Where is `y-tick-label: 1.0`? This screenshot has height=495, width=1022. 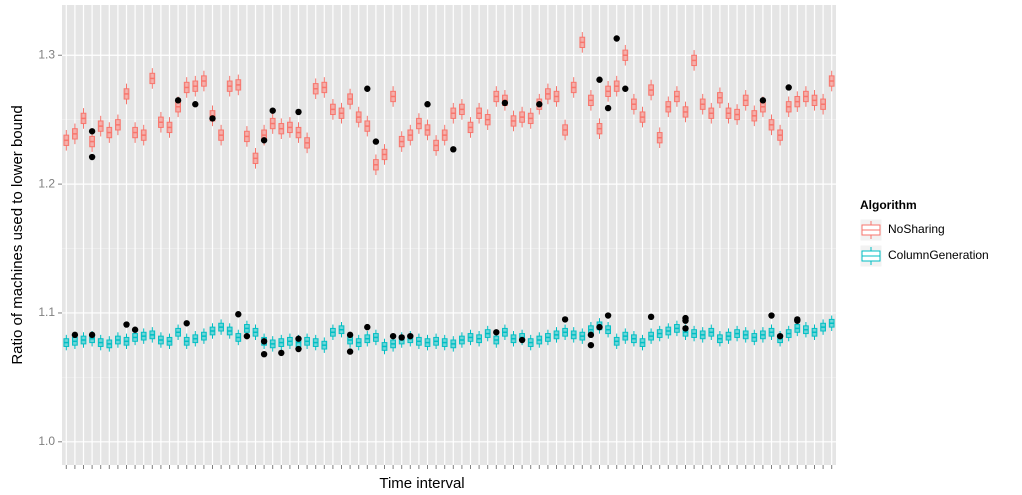 y-tick-label: 1.0 is located at coordinates (46, 441).